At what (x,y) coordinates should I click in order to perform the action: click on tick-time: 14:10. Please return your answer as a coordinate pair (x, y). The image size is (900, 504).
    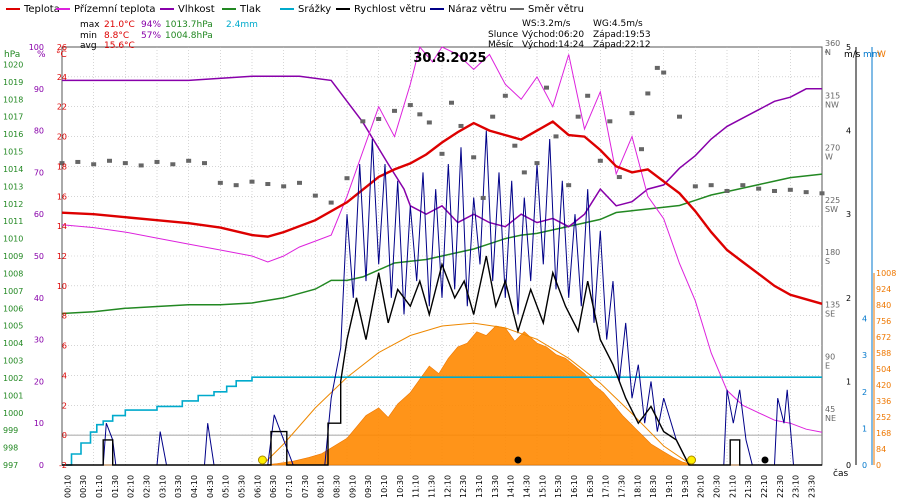
    Looking at the image, I should click on (511, 486).